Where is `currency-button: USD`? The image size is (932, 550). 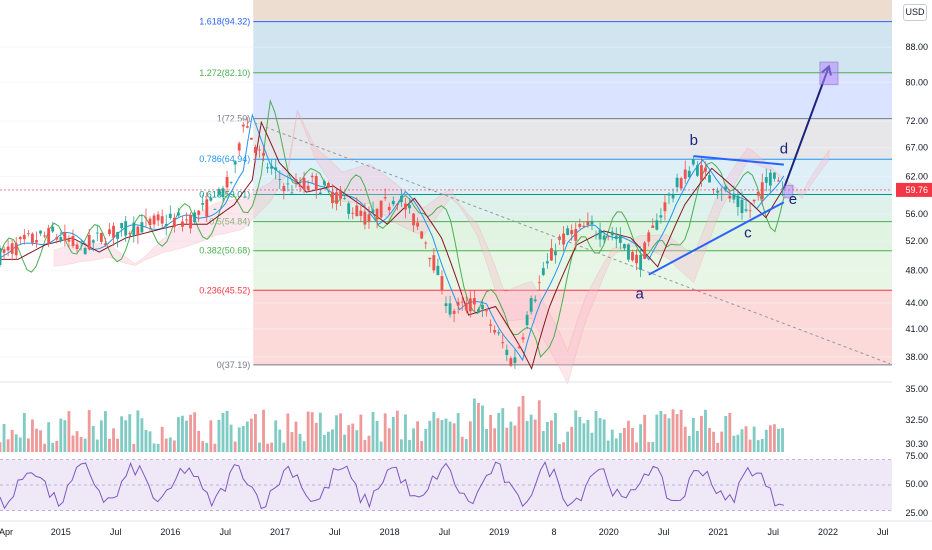 currency-button: USD is located at coordinates (915, 12).